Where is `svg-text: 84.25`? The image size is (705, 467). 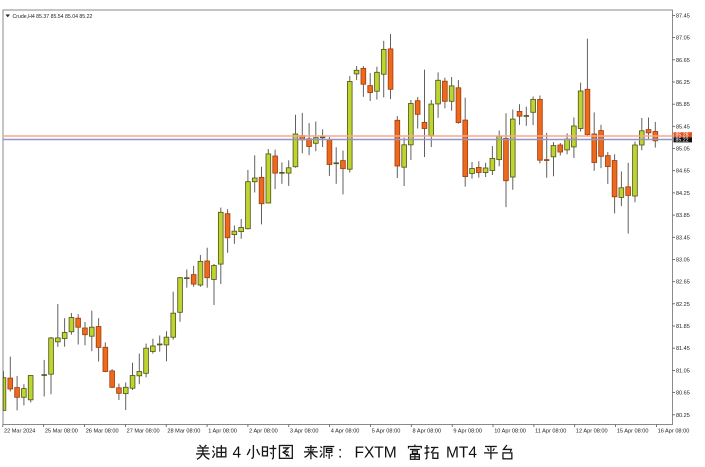 svg-text: 84.25 is located at coordinates (683, 194).